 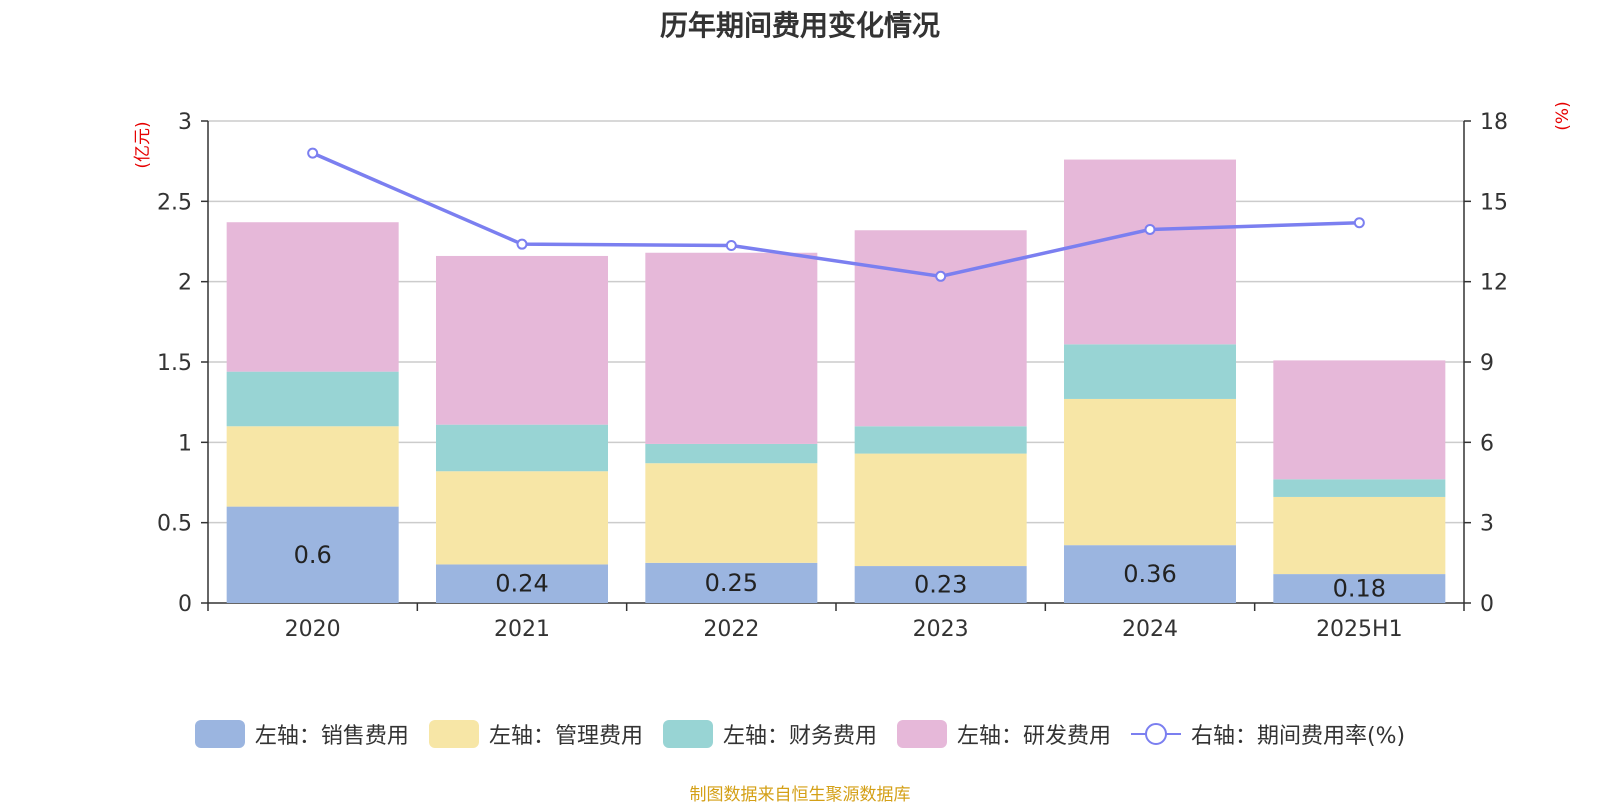 I want to click on y-left-tick-label: 2, so click(x=185, y=283).